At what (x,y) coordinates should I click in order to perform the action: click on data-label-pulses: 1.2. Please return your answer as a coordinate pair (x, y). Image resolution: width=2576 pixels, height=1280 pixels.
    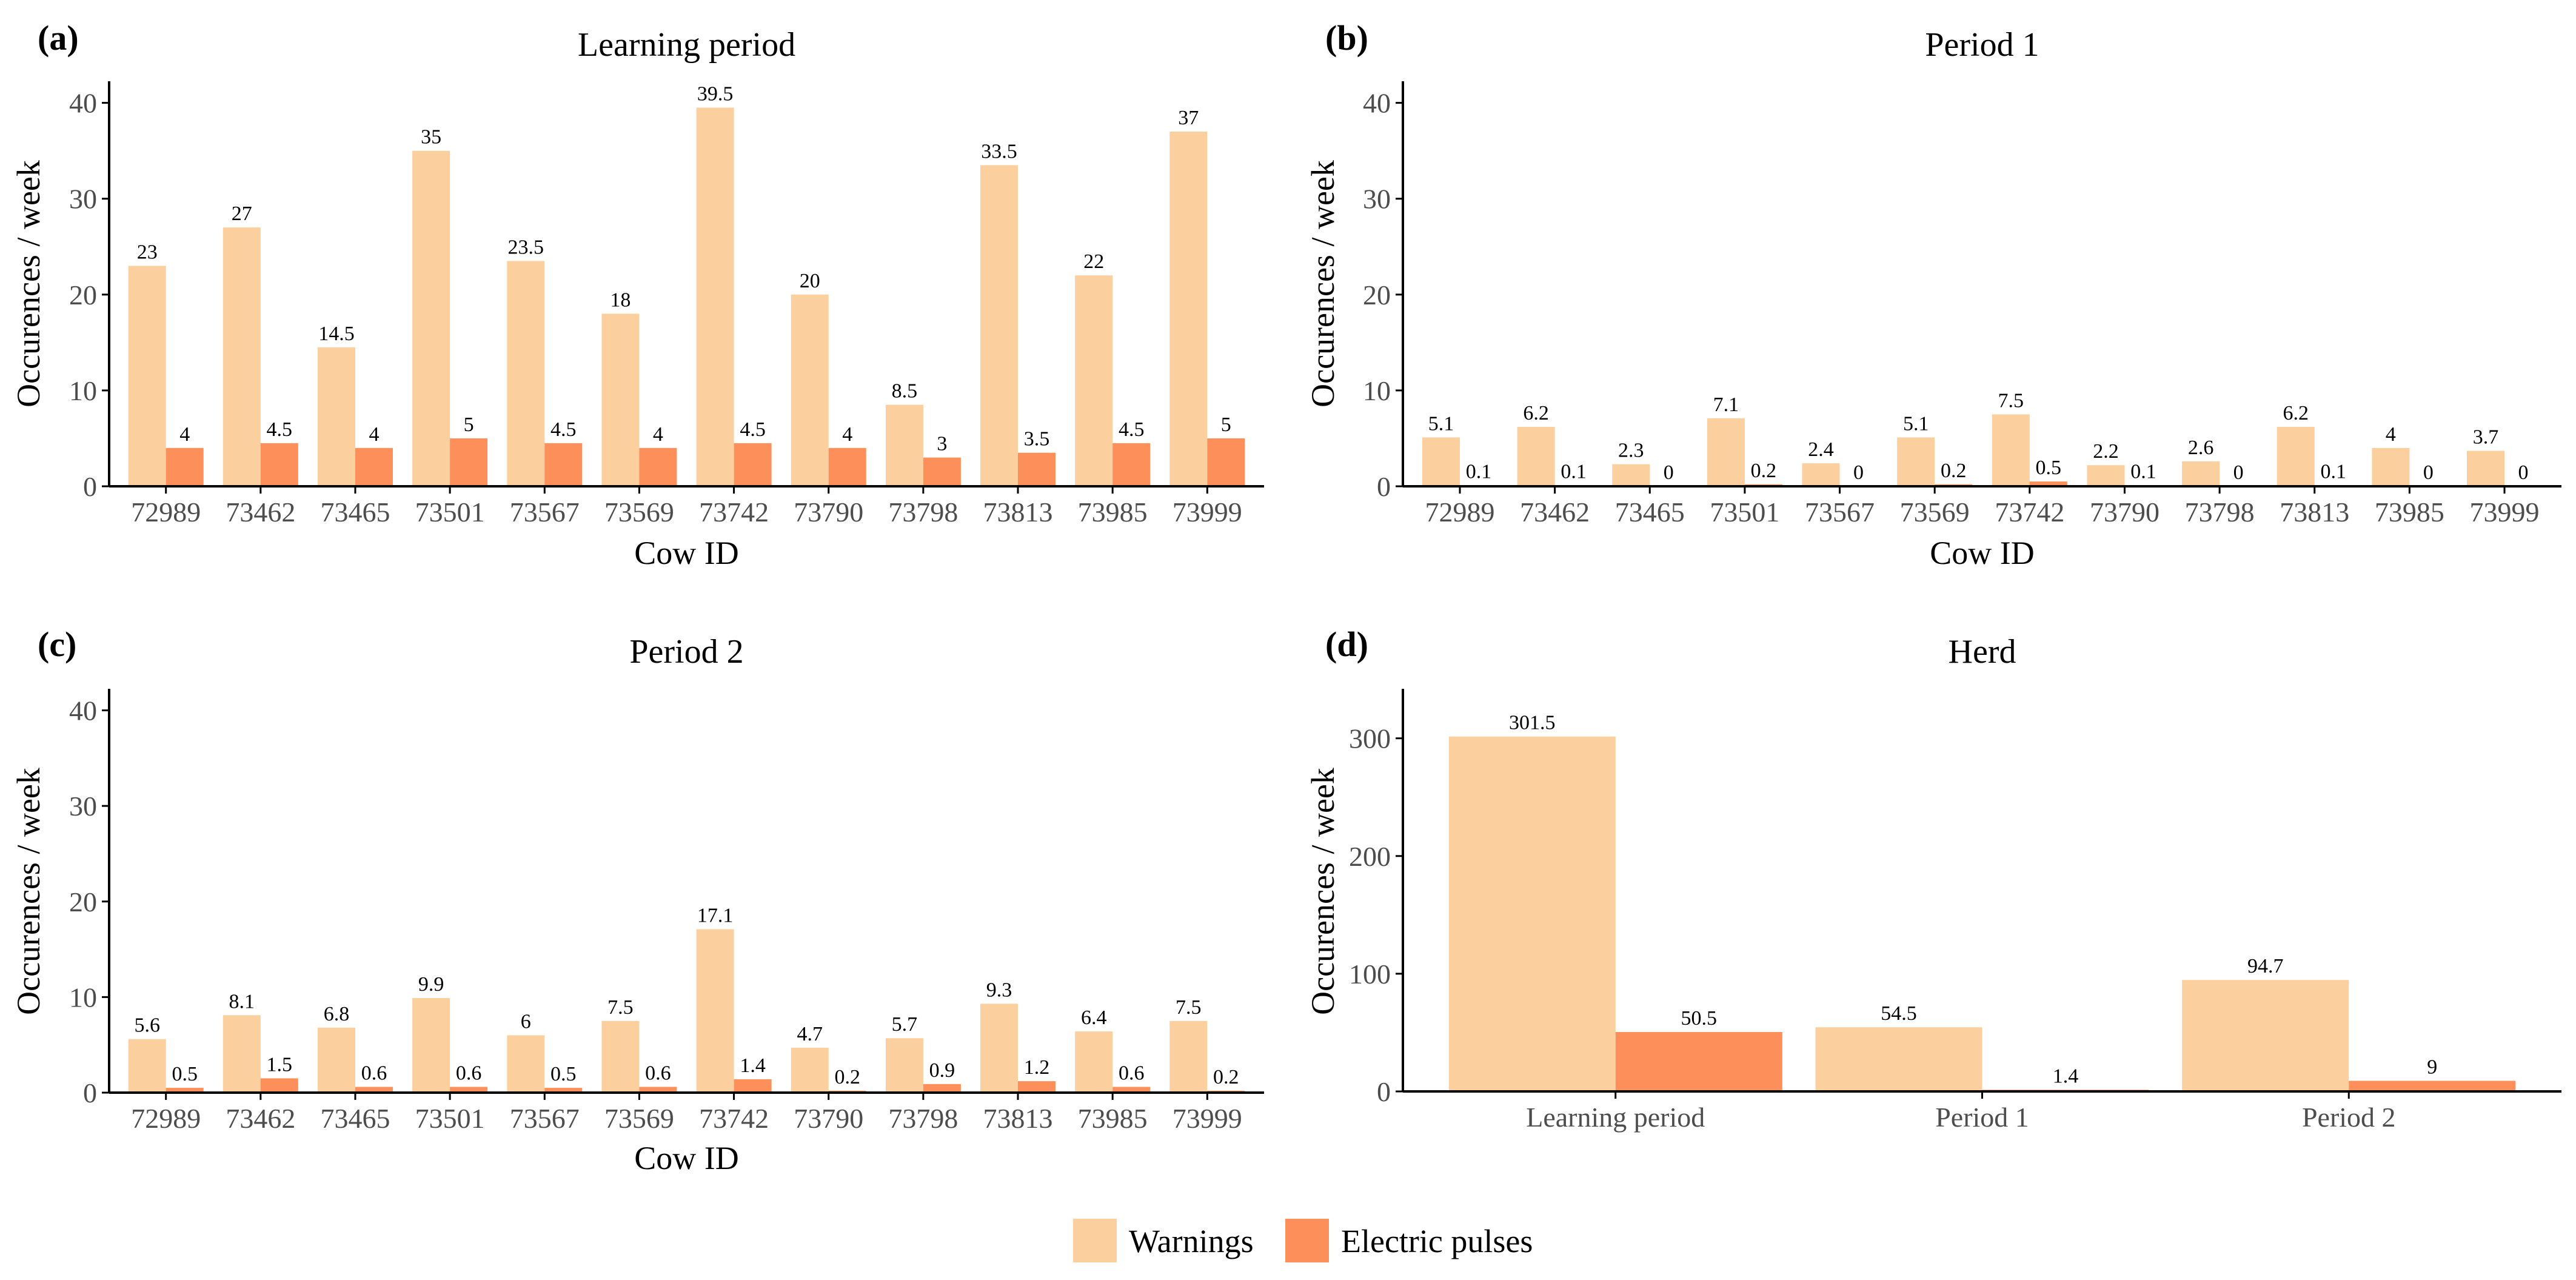
    Looking at the image, I should click on (1037, 1067).